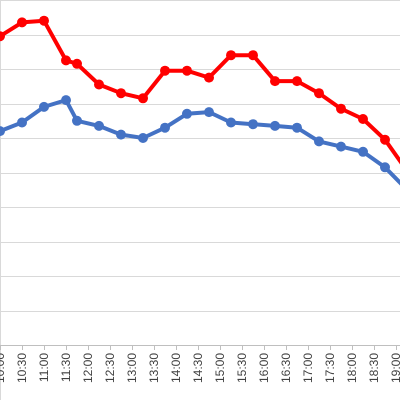  Describe the element at coordinates (88, 368) in the screenshot. I see `x-tick-label: 12:00` at that location.